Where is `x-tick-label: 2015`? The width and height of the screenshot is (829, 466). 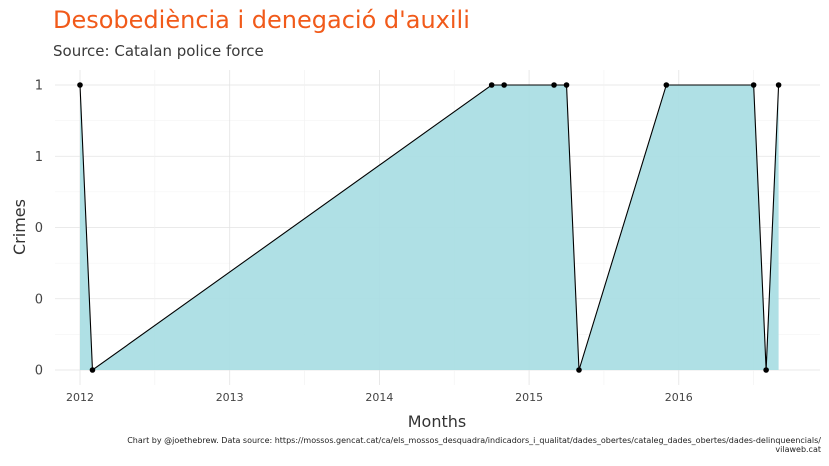
x-tick-label: 2015 is located at coordinates (529, 397).